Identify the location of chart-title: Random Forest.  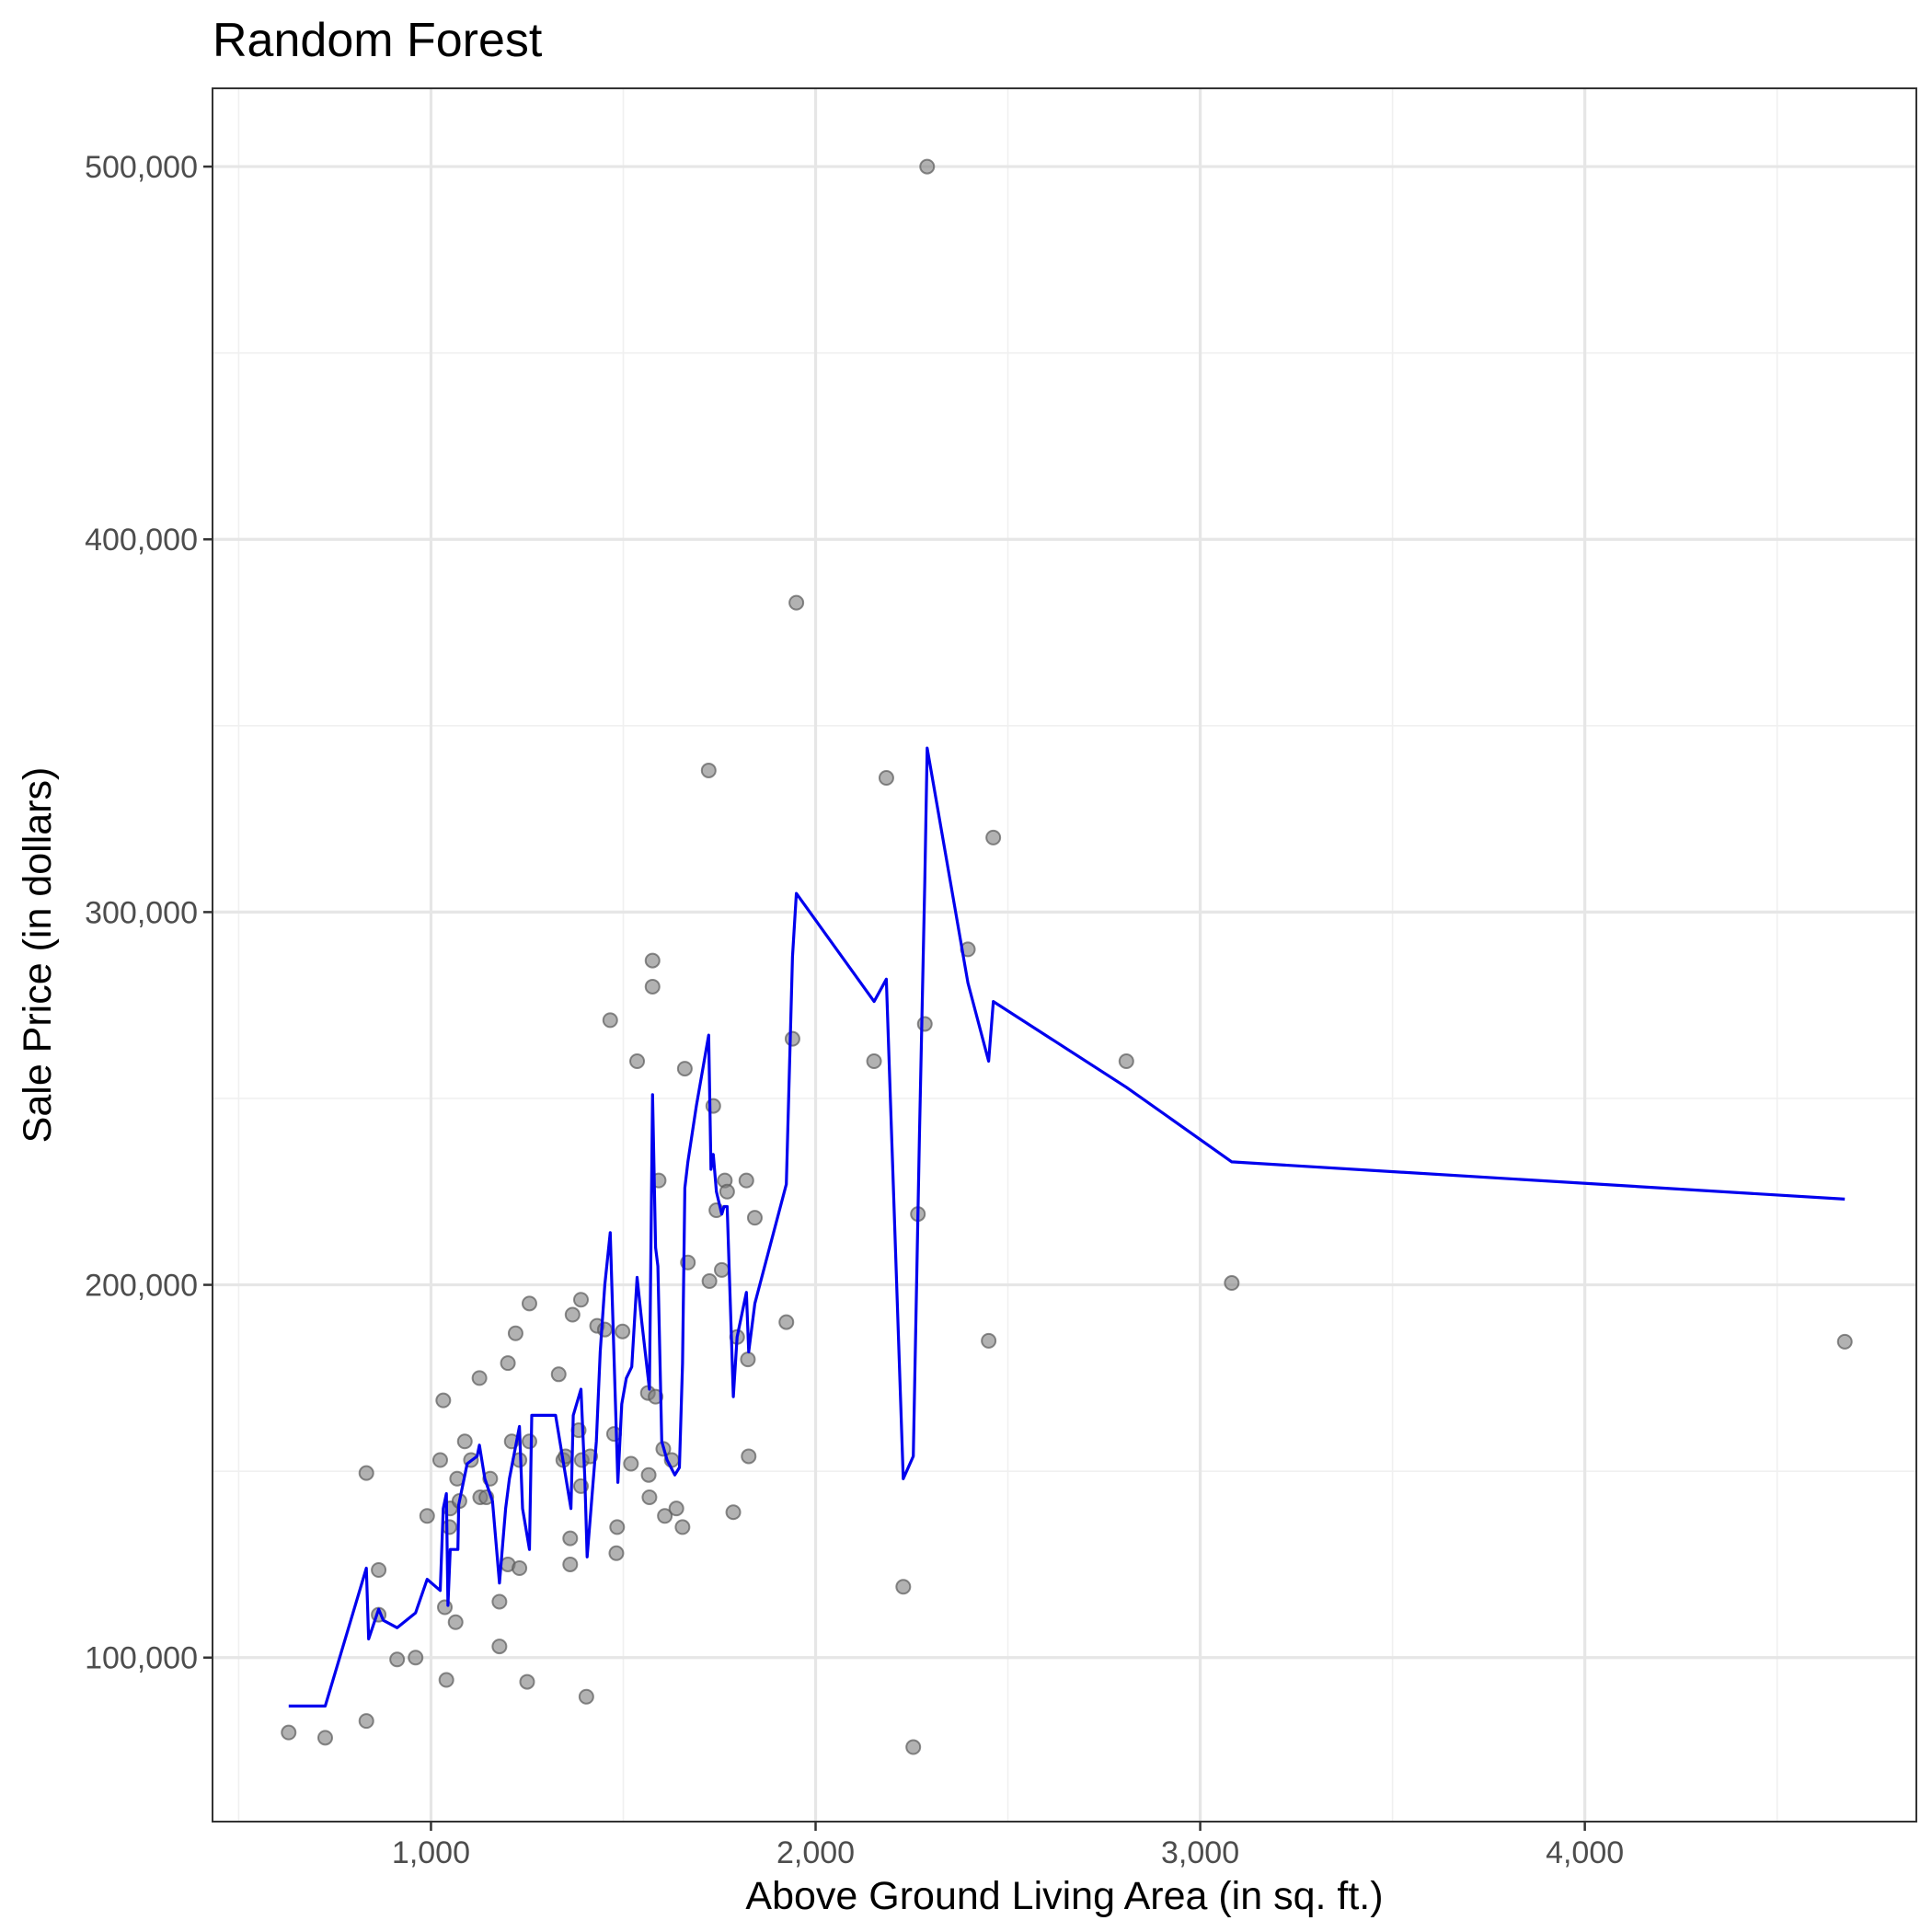
(378, 40).